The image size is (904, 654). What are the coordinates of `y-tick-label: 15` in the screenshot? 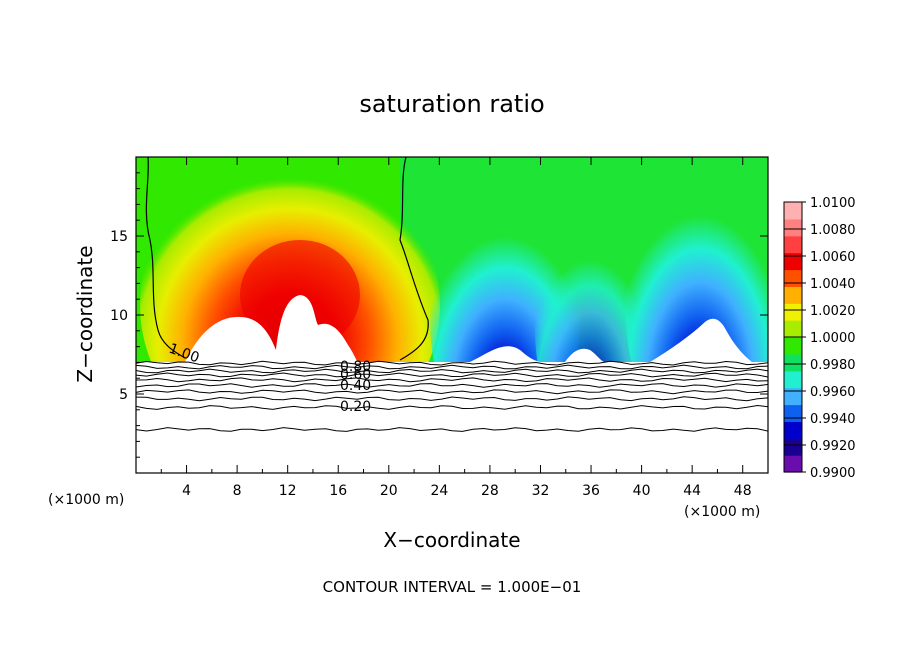 It's located at (119, 237).